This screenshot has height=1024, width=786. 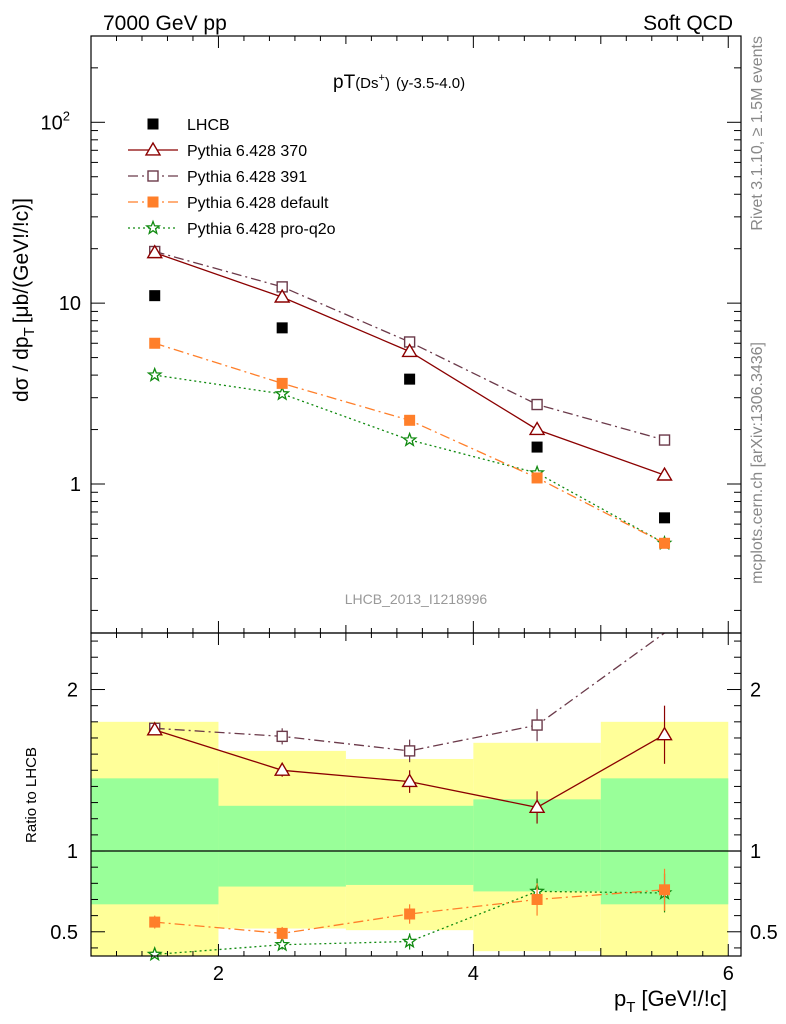 What do you see at coordinates (70, 304) in the screenshot?
I see `y-tick-label: 10` at bounding box center [70, 304].